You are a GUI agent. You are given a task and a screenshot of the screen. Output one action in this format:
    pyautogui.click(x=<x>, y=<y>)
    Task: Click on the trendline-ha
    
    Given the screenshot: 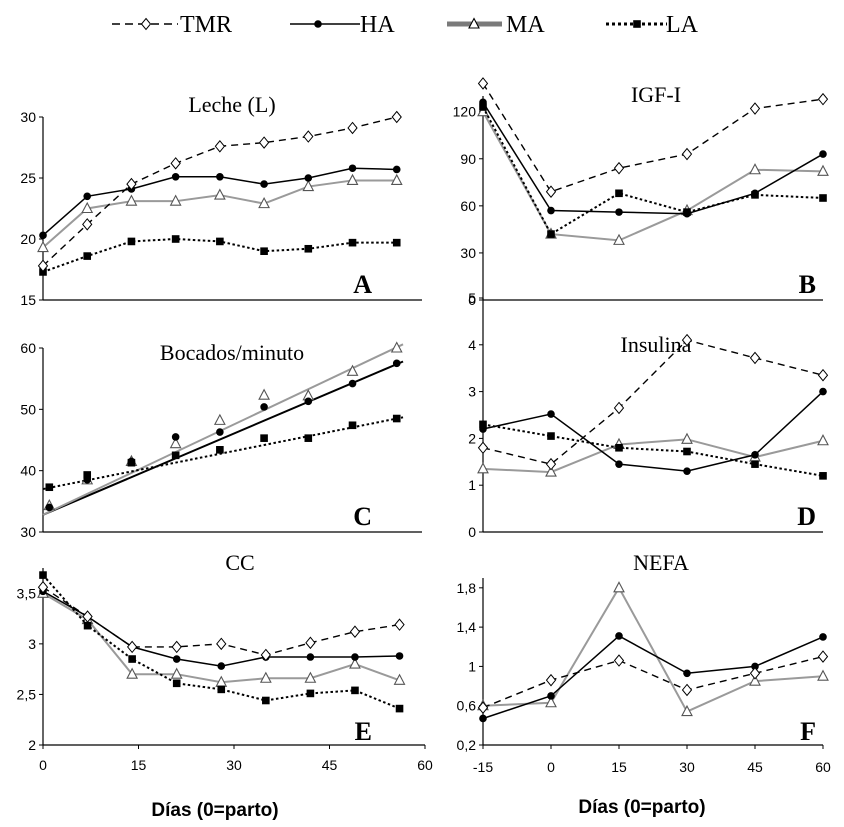 What is the action you would take?
    pyautogui.click(x=223, y=438)
    